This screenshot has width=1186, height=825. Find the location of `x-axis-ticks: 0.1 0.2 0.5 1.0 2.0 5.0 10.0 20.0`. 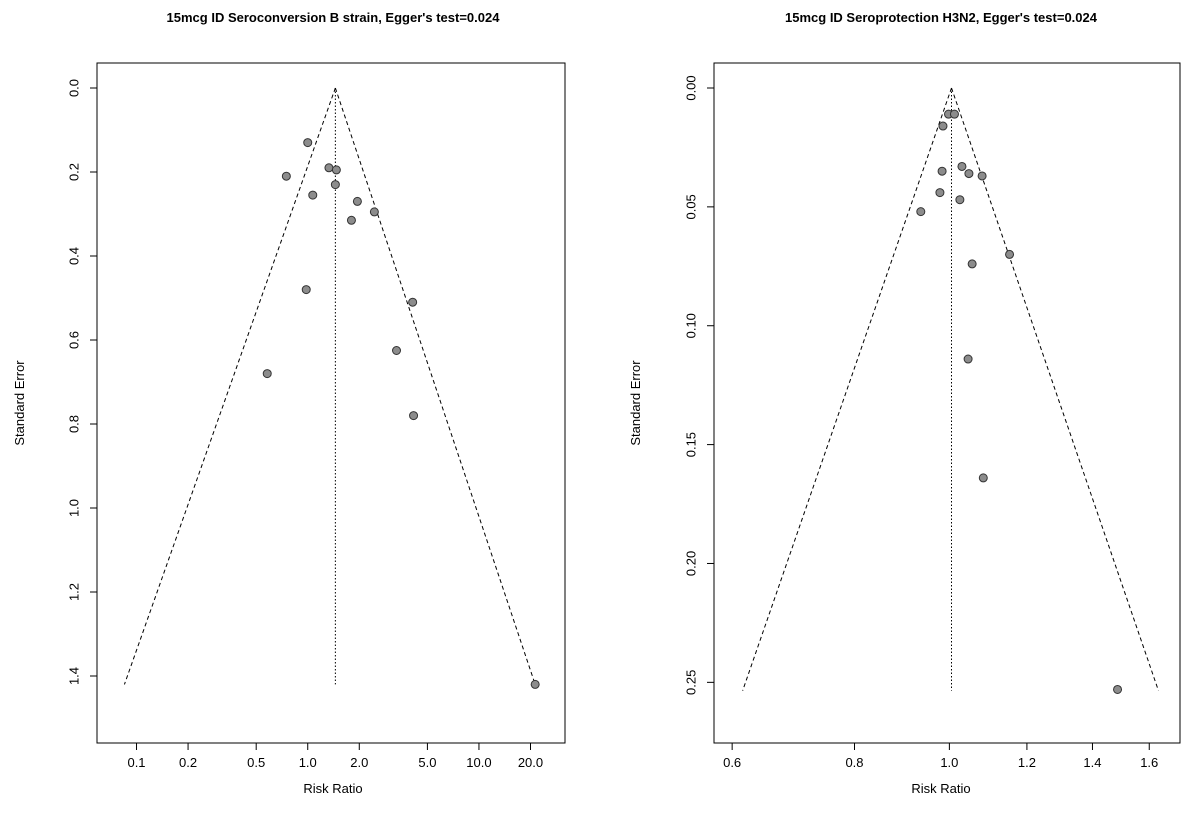

x-axis-ticks: 0.1 0.2 0.5 1.0 2.0 5.0 10.0 20.0 is located at coordinates (335, 756).